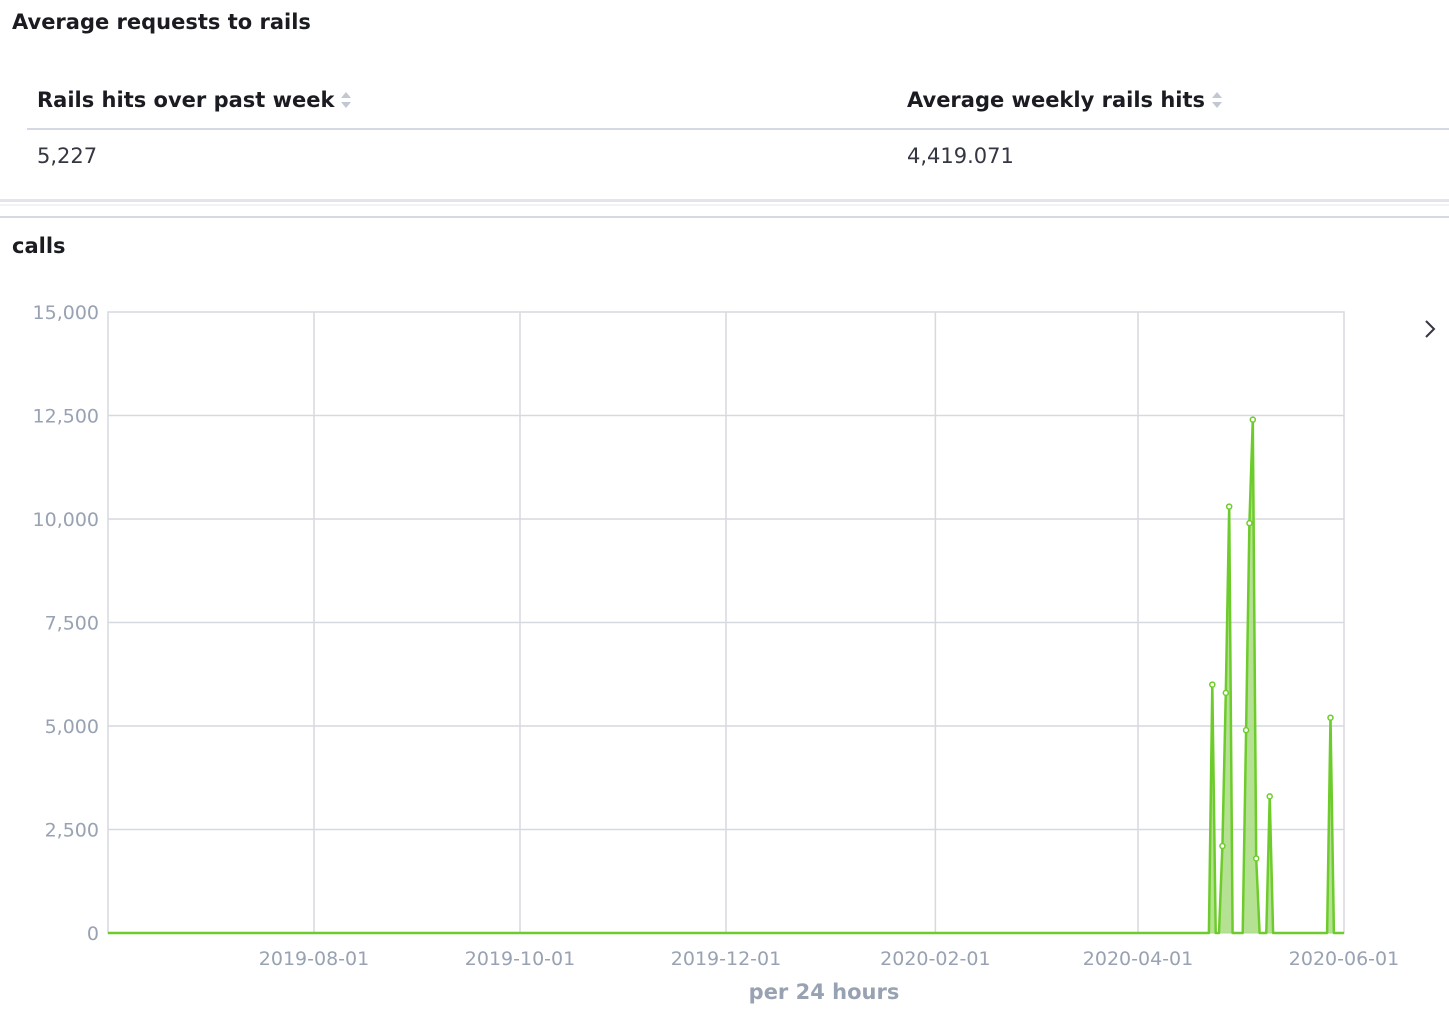 Image resolution: width=1449 pixels, height=1023 pixels. I want to click on y-tick-label: 15,000, so click(66, 313).